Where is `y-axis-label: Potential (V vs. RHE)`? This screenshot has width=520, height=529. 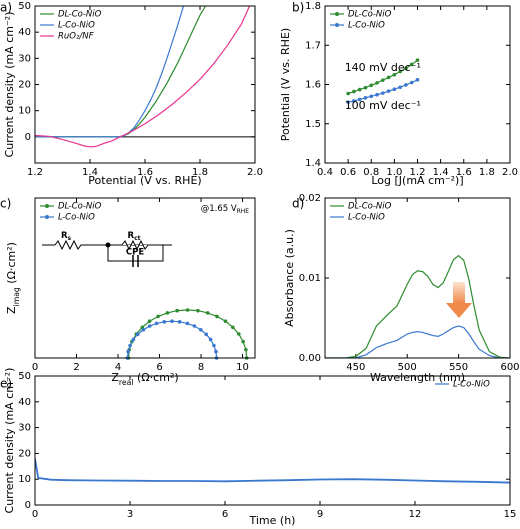 y-axis-label: Potential (V vs. RHE) is located at coordinates (285, 84).